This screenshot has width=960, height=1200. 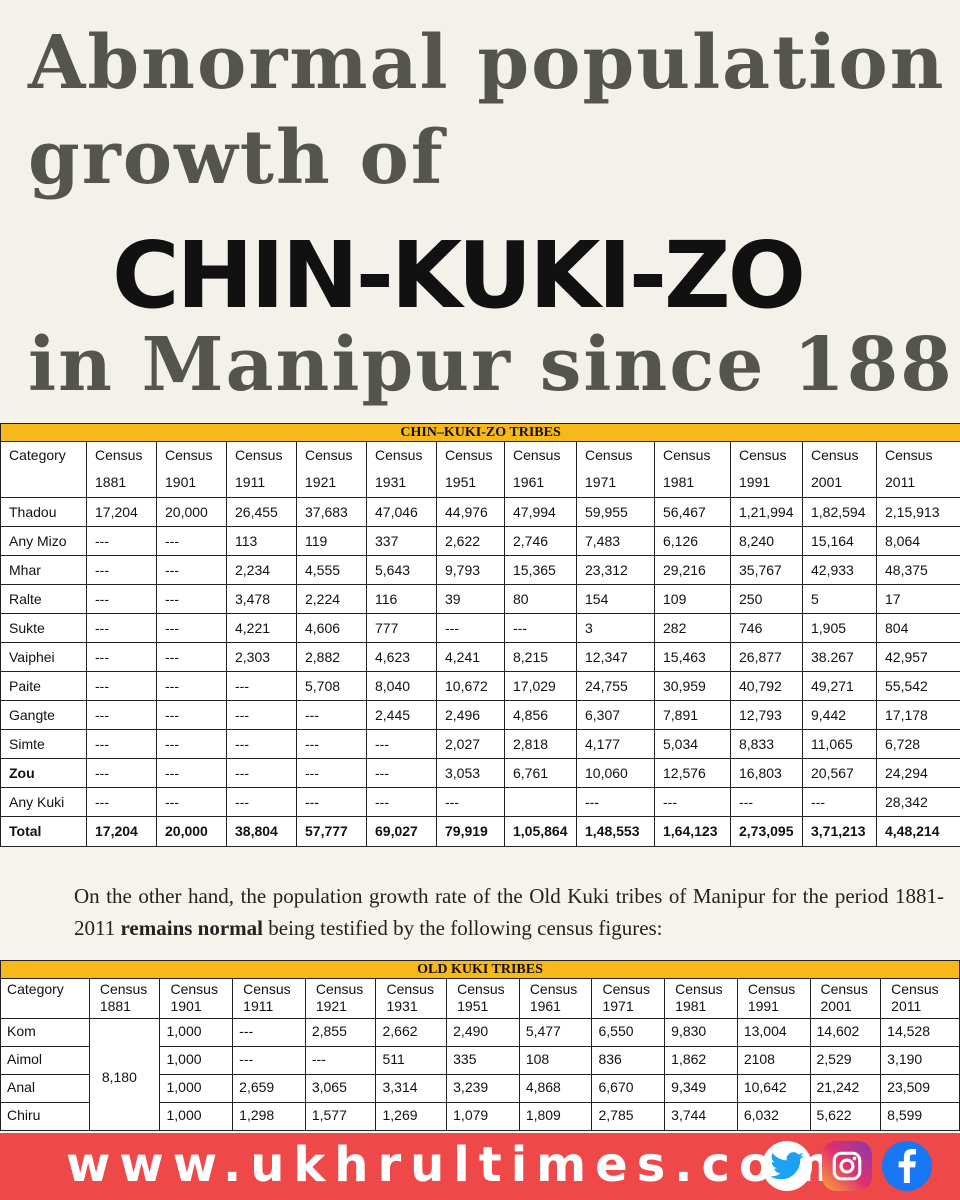 I want to click on column-header: Census 1911, so click(x=261, y=469).